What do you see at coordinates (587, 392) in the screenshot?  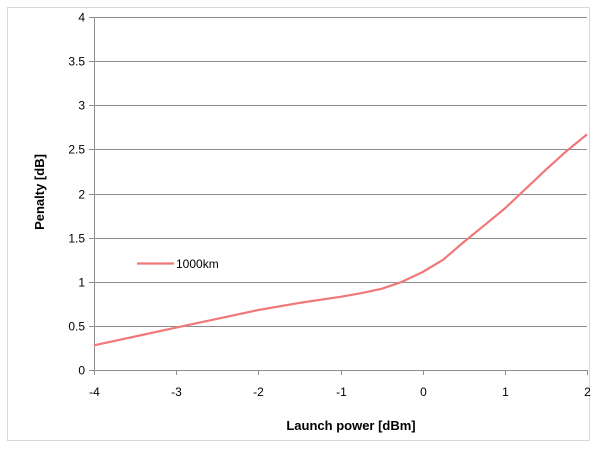 I see `x-tick-label: 2` at bounding box center [587, 392].